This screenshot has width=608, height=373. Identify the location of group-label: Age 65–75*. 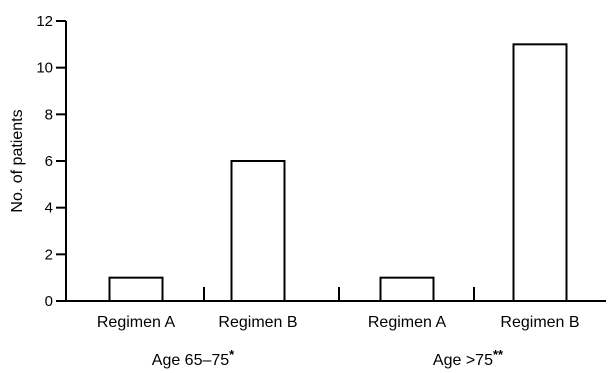
(193, 358).